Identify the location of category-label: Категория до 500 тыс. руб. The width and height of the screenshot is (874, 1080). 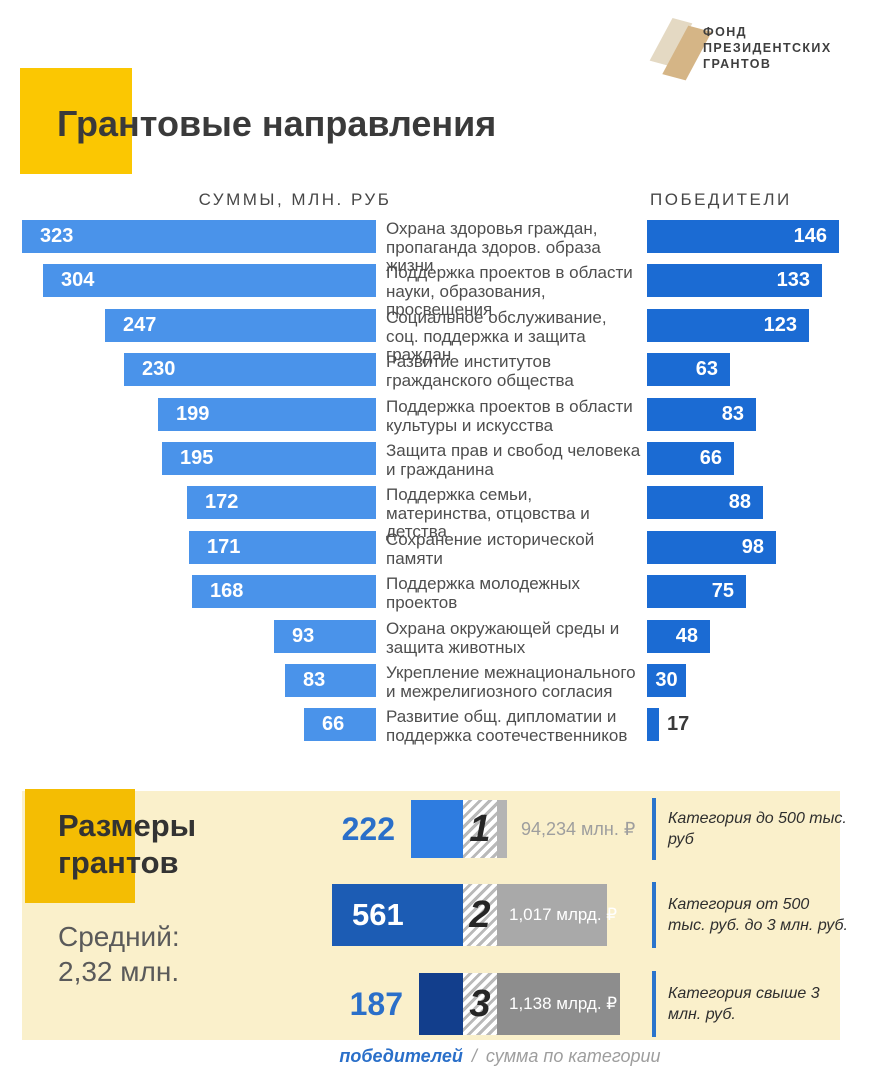
(757, 829).